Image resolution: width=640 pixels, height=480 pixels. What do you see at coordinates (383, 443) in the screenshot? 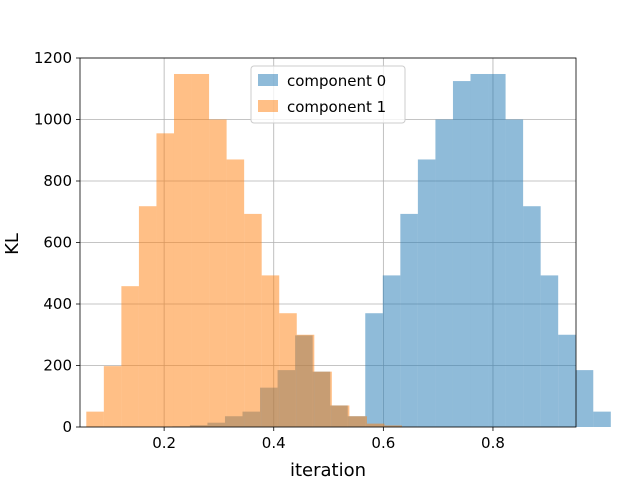
I see `x-tick-label: 0.6` at bounding box center [383, 443].